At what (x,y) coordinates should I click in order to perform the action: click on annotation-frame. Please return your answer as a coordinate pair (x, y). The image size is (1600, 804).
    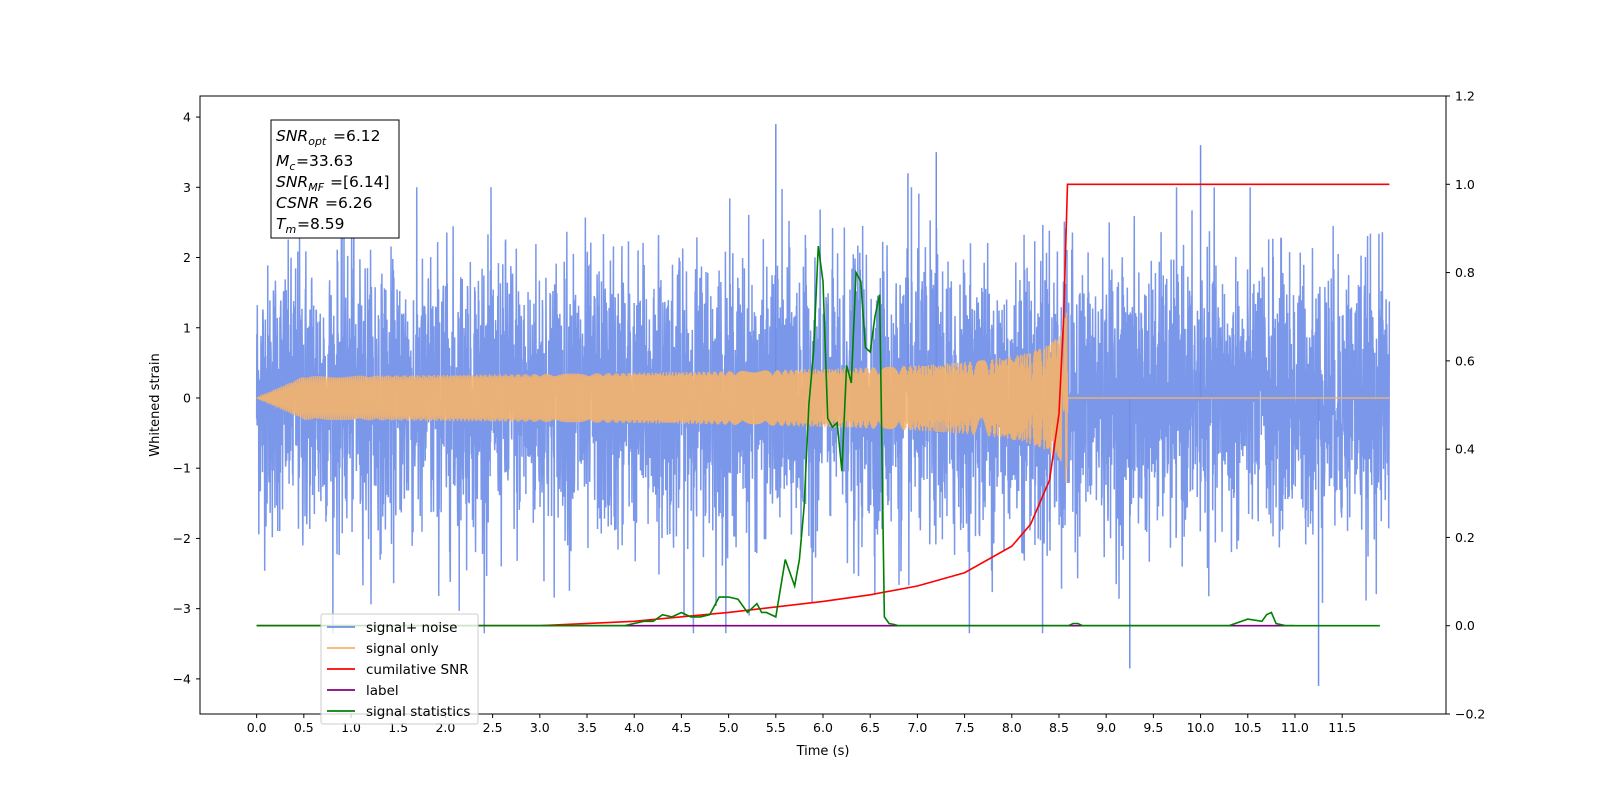
    Looking at the image, I should click on (335, 179).